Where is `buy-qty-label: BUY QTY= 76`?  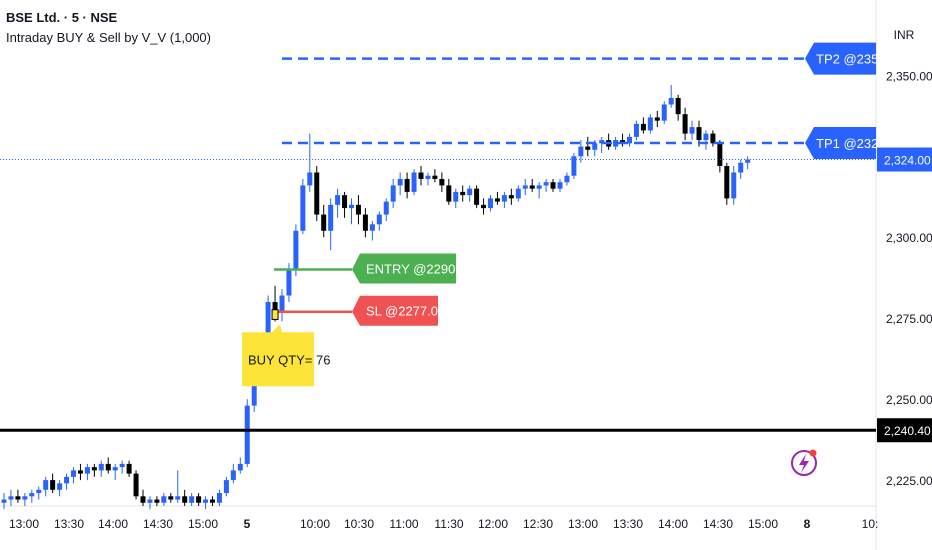
buy-qty-label: BUY QTY= 76 is located at coordinates (286, 355).